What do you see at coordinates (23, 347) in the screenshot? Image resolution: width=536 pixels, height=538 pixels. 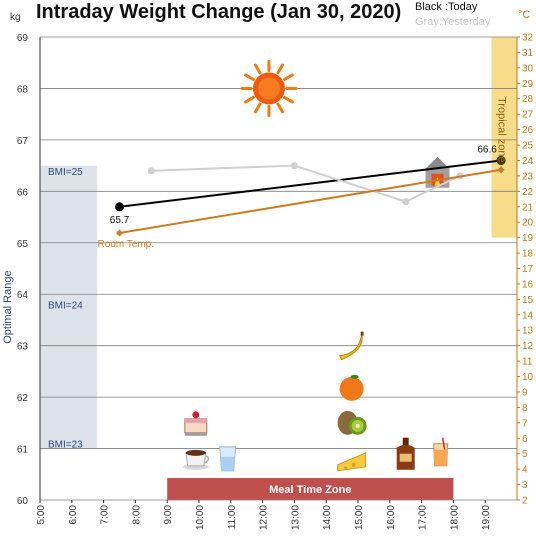 I see `y-tick-label: 63` at bounding box center [23, 347].